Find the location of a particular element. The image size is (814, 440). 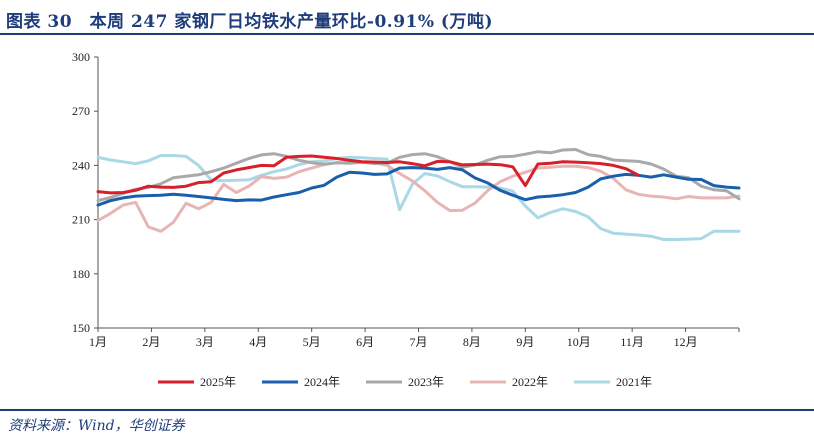

title-divider is located at coordinates (407, 34).